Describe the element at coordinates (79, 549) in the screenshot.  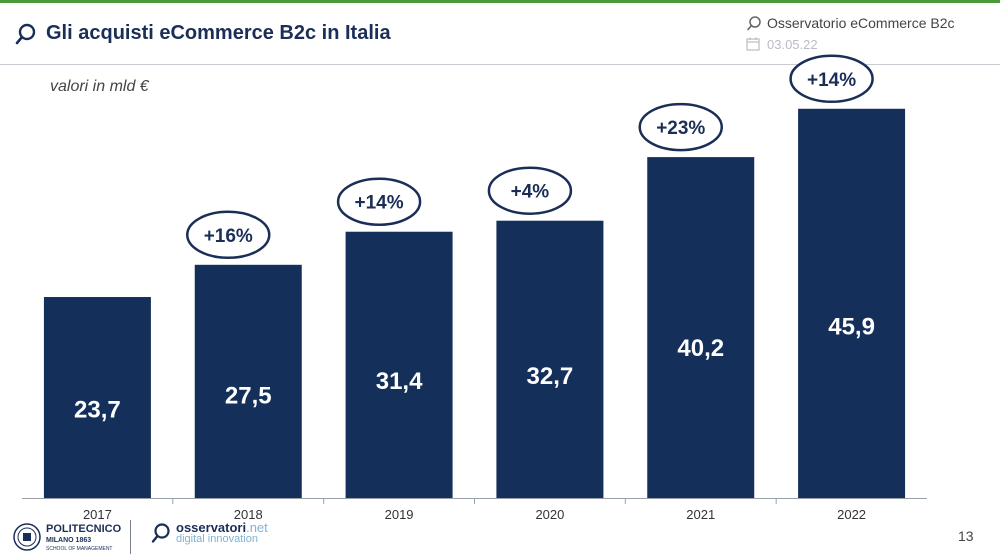
I see `politecnico-school: SCHOOL OF MANAGEMENT` at that location.